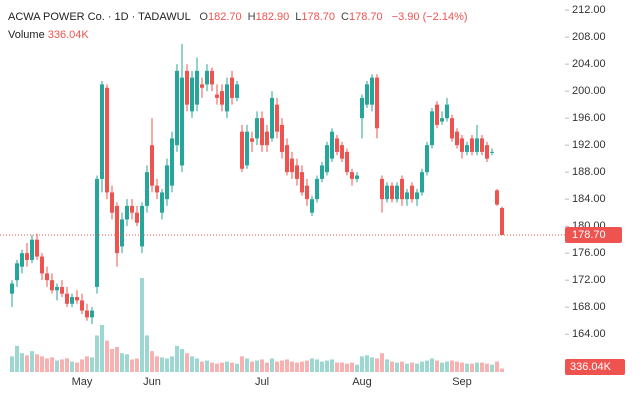 Image resolution: width=640 pixels, height=400 pixels. I want to click on x-tick-label: Jul, so click(262, 382).